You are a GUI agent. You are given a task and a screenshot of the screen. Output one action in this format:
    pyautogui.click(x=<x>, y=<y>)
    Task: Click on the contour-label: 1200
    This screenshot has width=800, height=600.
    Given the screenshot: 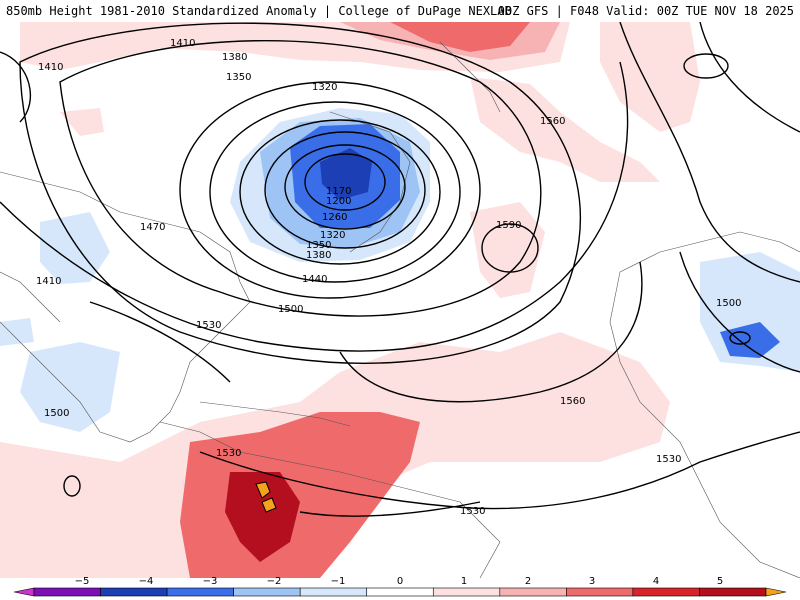 What is the action you would take?
    pyautogui.click(x=338, y=201)
    